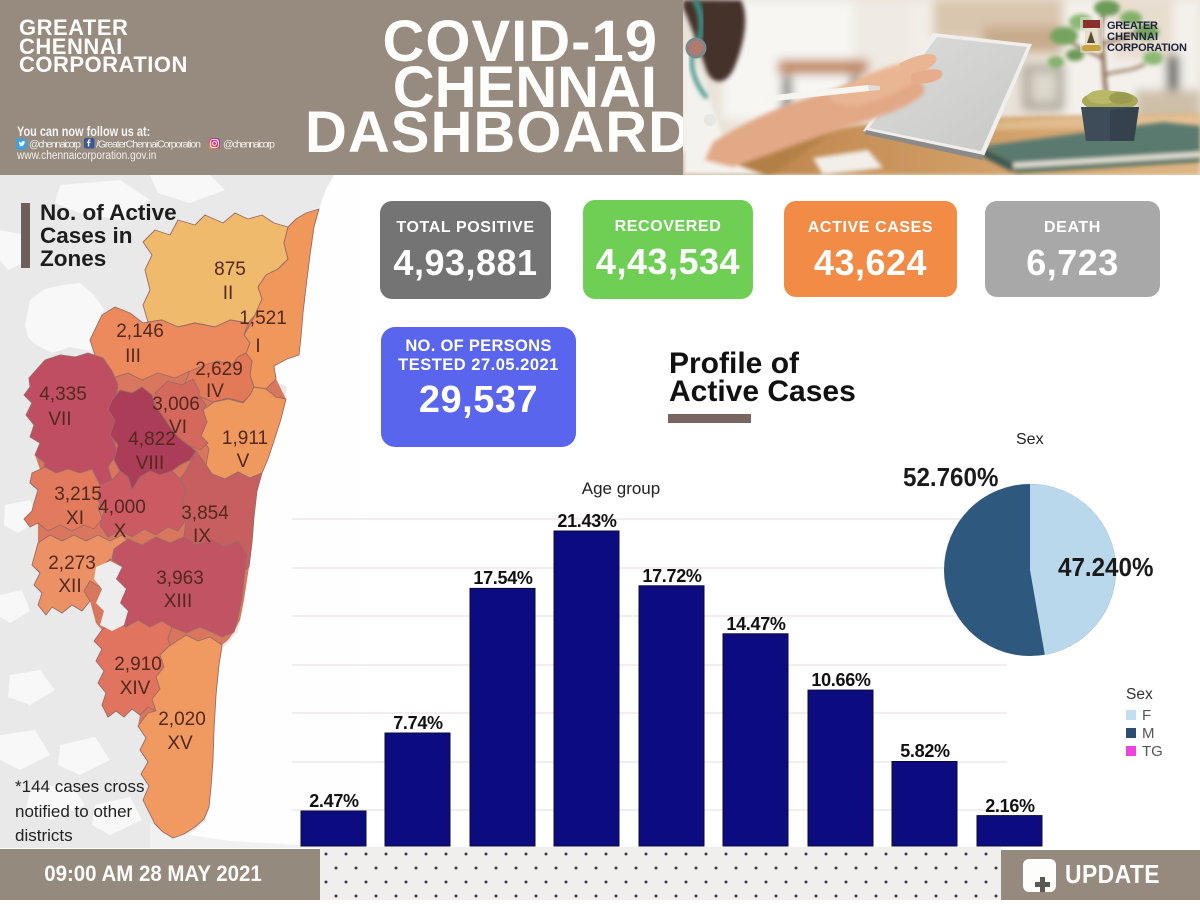 The image size is (1200, 905). What do you see at coordinates (120, 531) in the screenshot?
I see `svg-text: X` at bounding box center [120, 531].